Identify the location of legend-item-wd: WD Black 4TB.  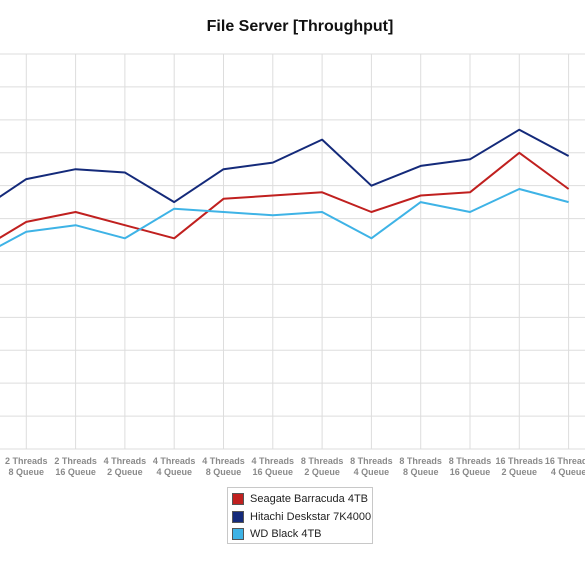
(277, 534).